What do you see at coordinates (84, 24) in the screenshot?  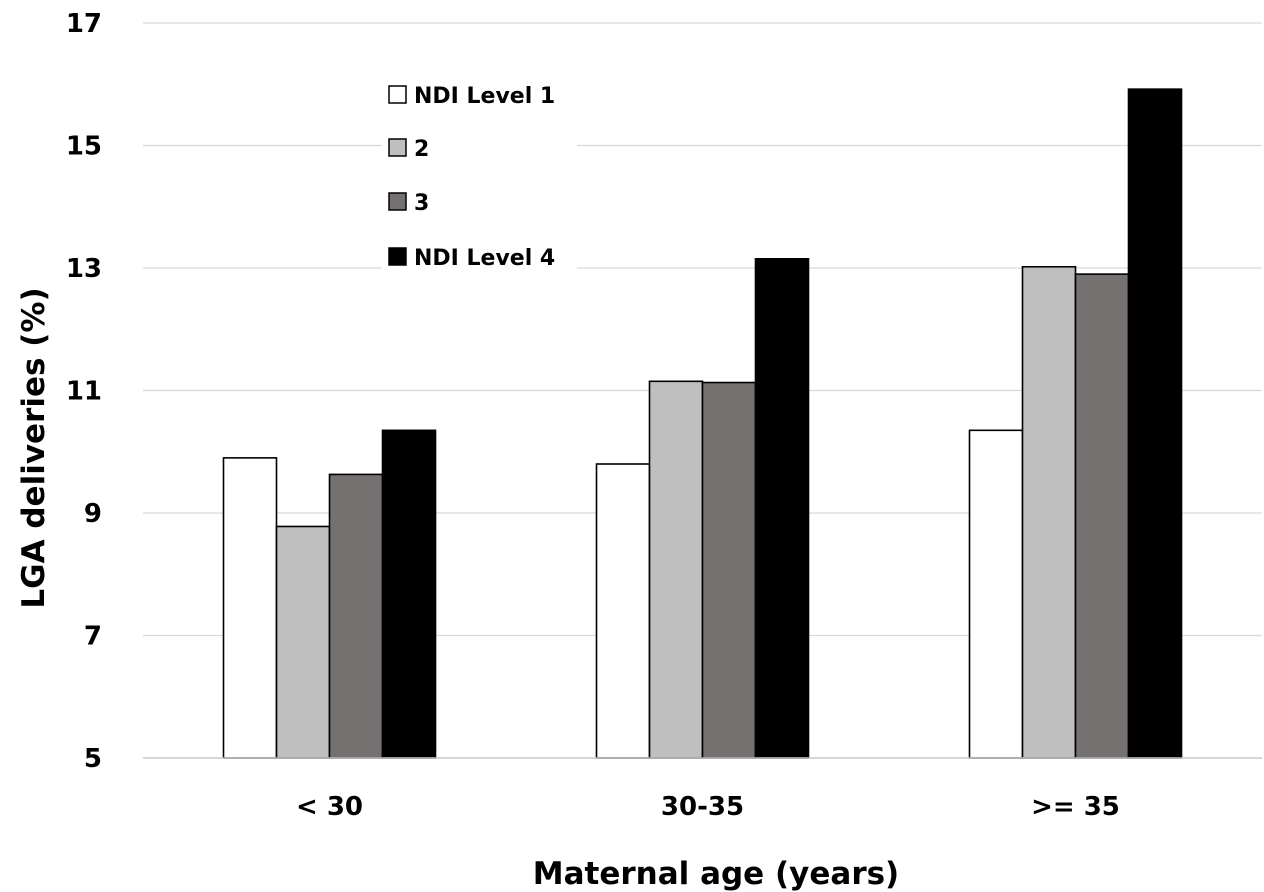 I see `y-tick-label: 17` at bounding box center [84, 24].